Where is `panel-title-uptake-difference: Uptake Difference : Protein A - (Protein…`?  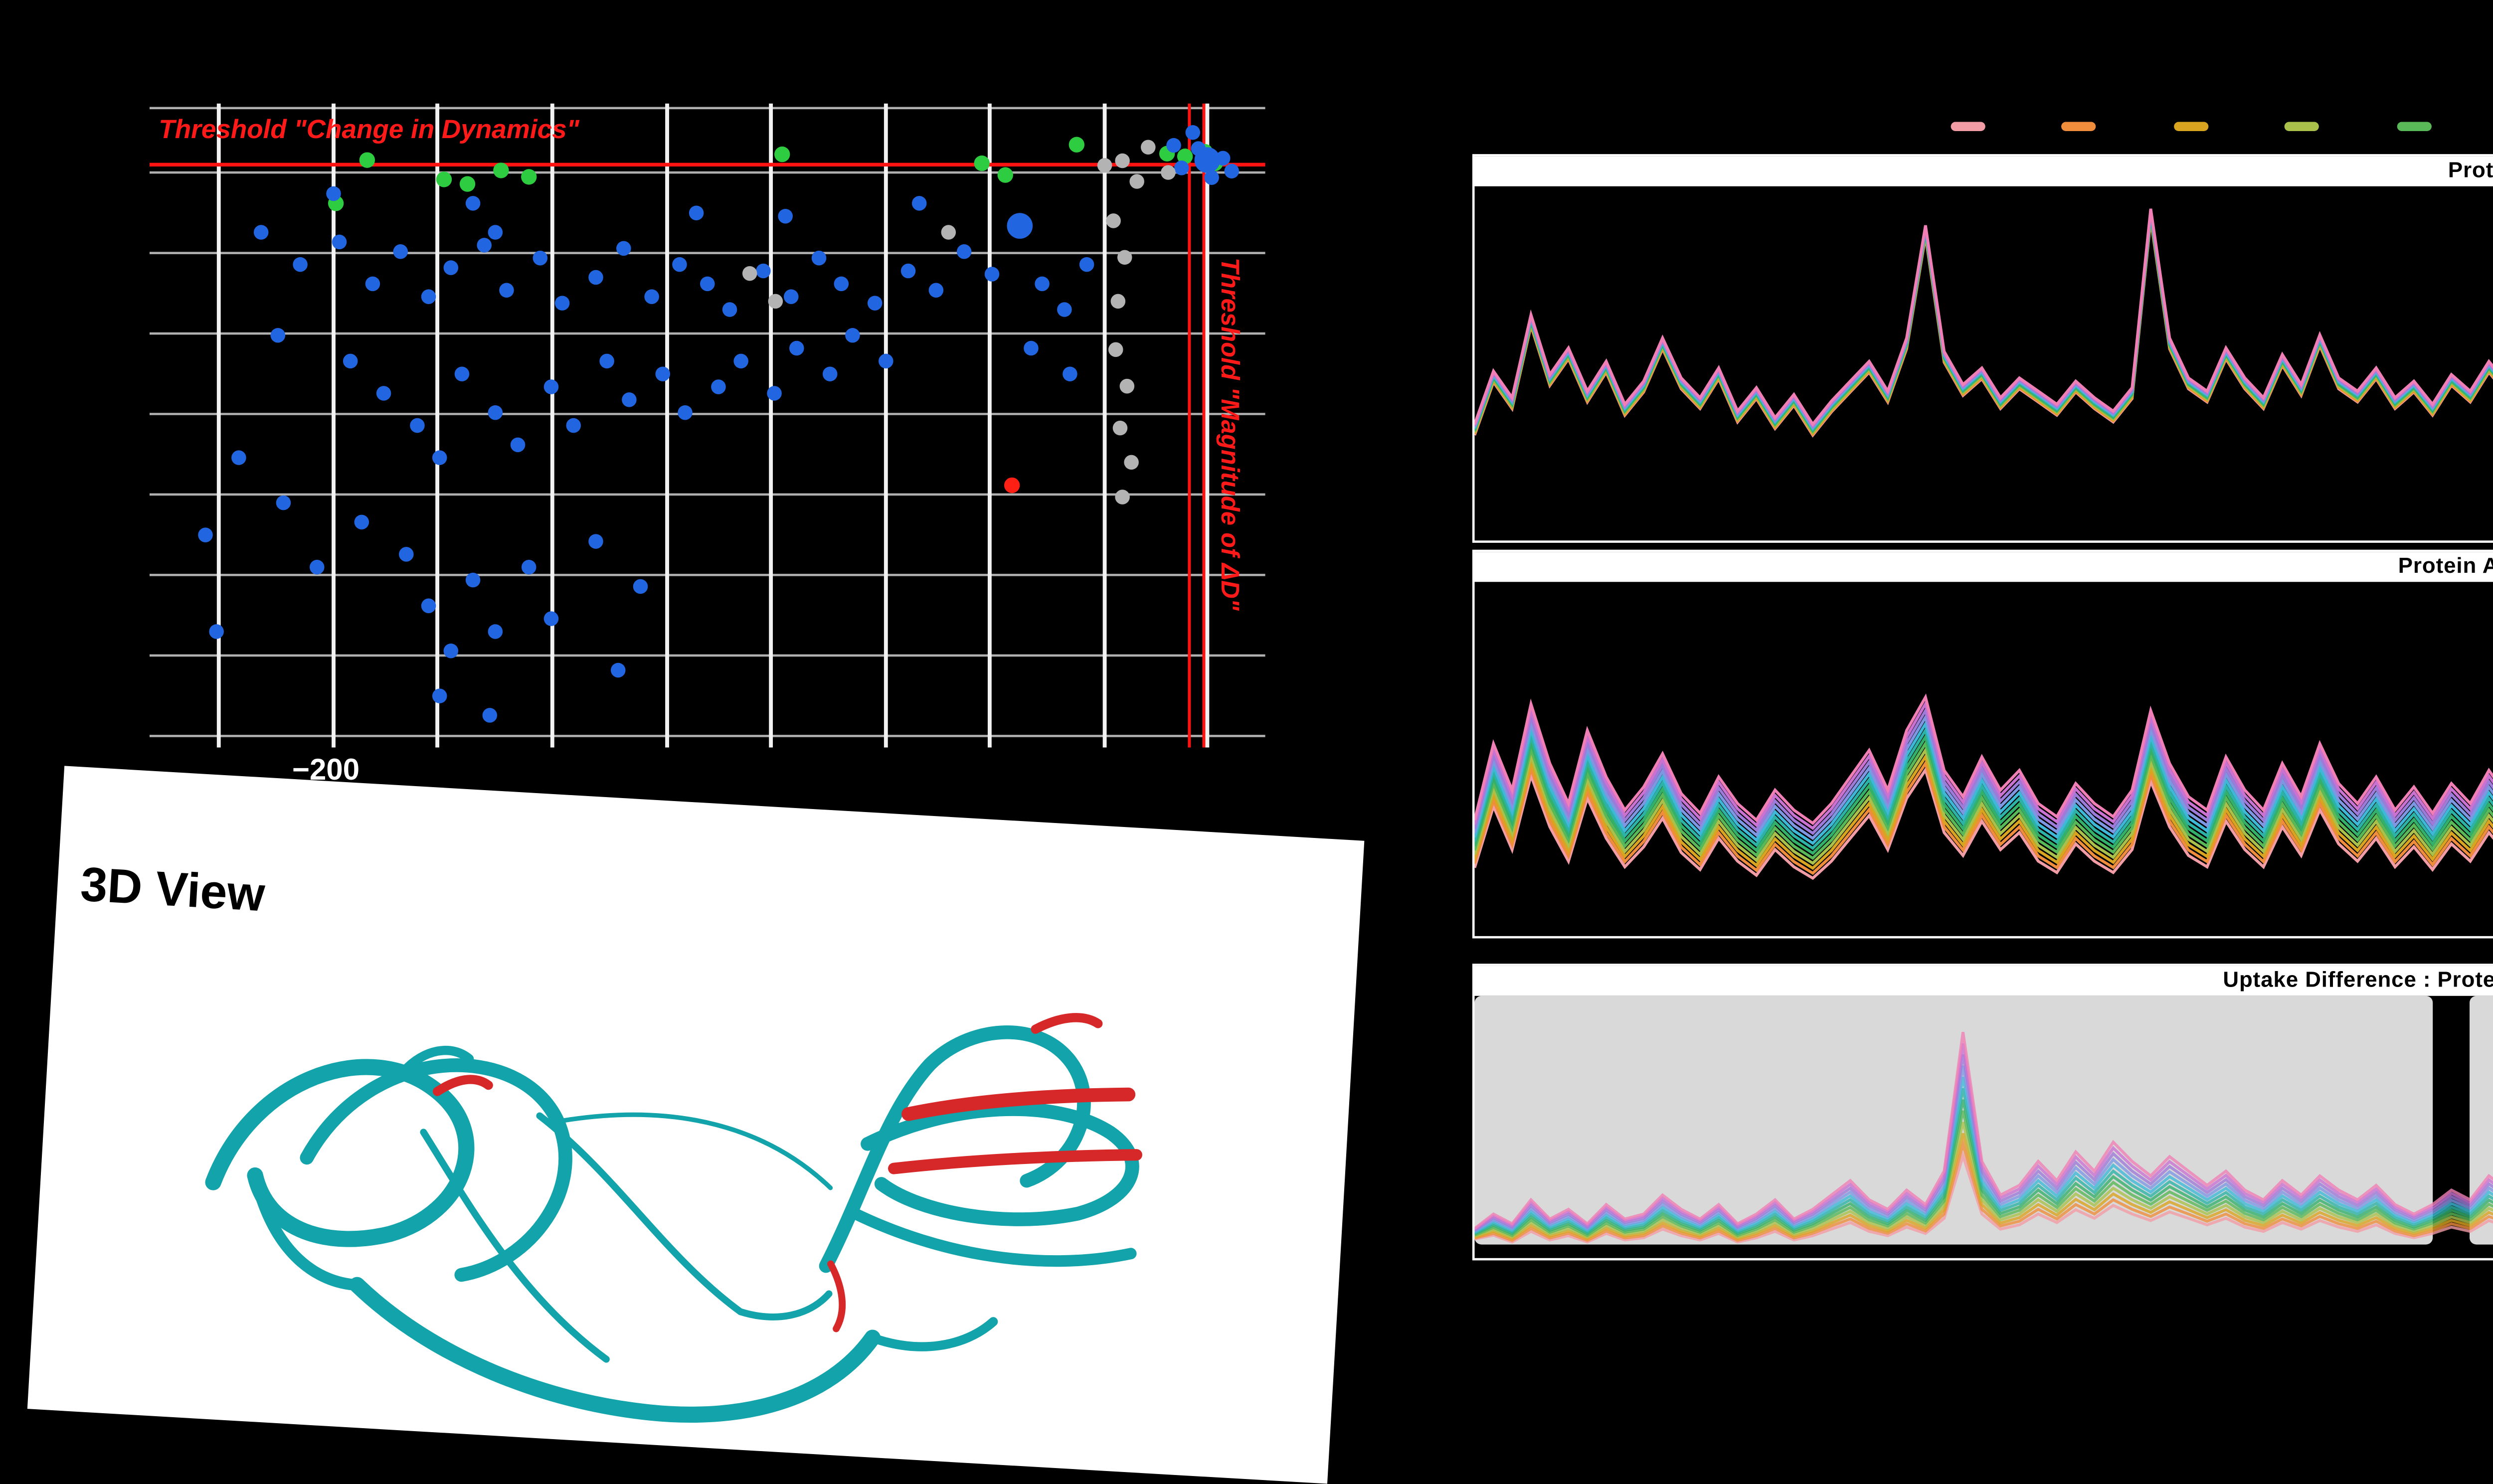 panel-title-uptake-difference: Uptake Difference : Protein A - (Protein… is located at coordinates (1983, 981).